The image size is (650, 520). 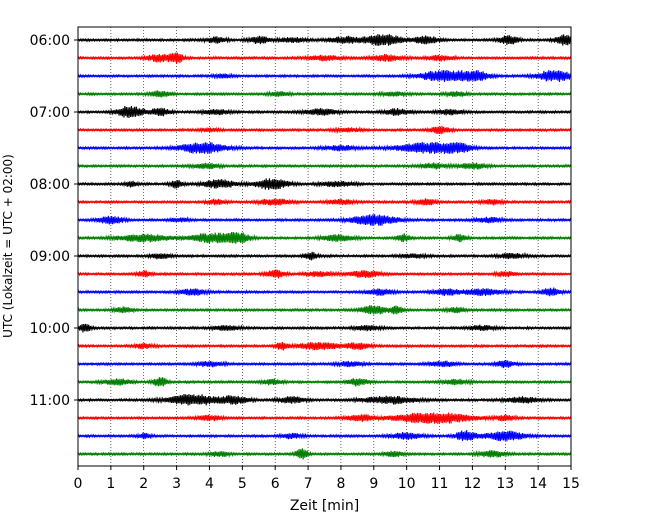 I want to click on y-tick-label: 11:00, so click(x=50, y=401).